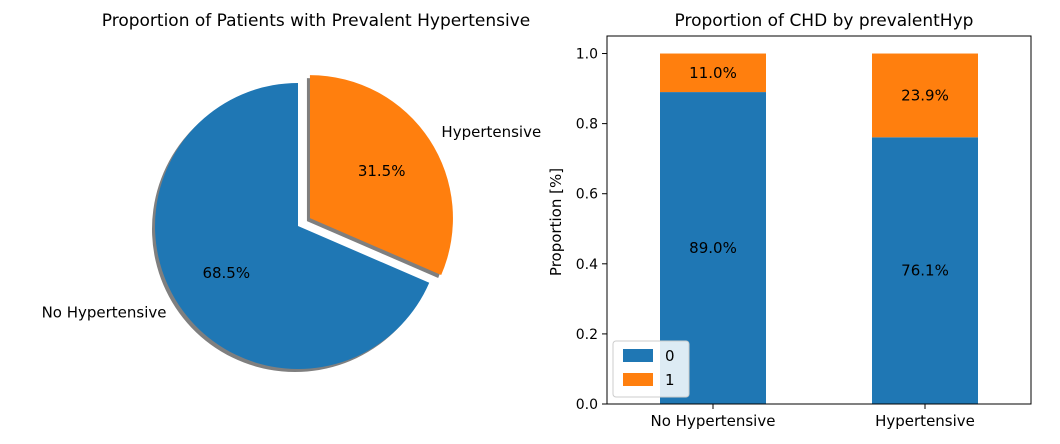  What do you see at coordinates (587, 195) in the screenshot?
I see `y-tick-label: 0.6` at bounding box center [587, 195].